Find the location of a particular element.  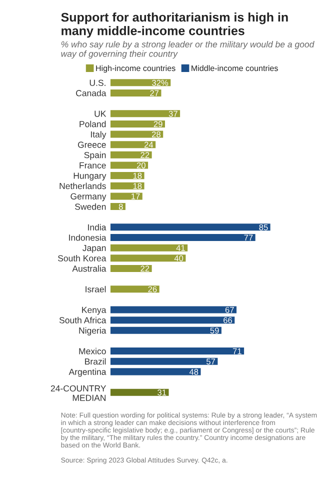

data-label: 59 is located at coordinates (214, 331).